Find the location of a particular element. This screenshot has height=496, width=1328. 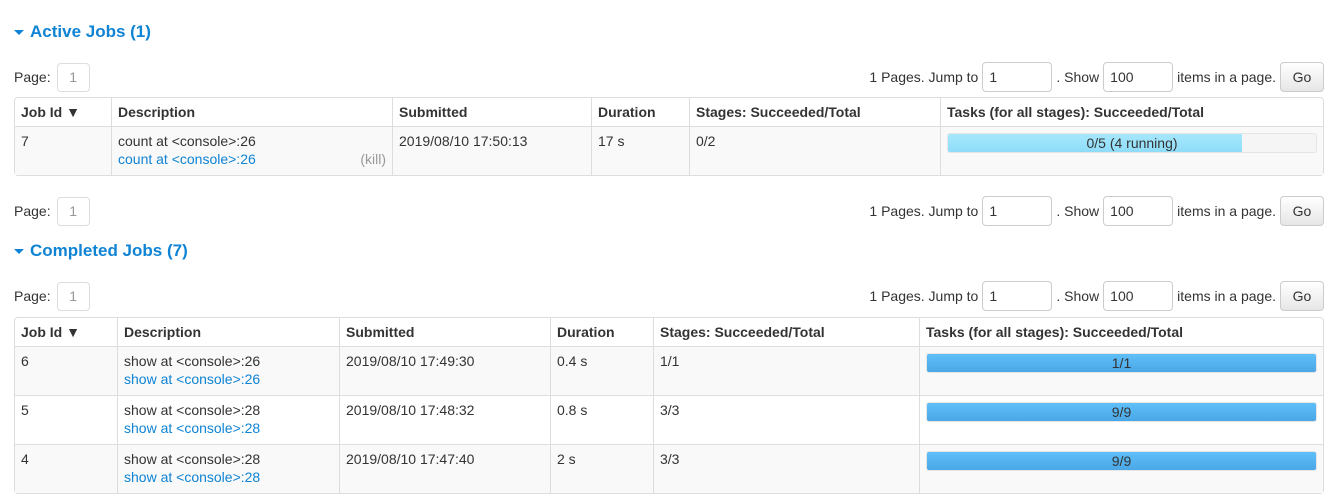

submitted: 2019/08/10 17:49:30 is located at coordinates (444, 370).